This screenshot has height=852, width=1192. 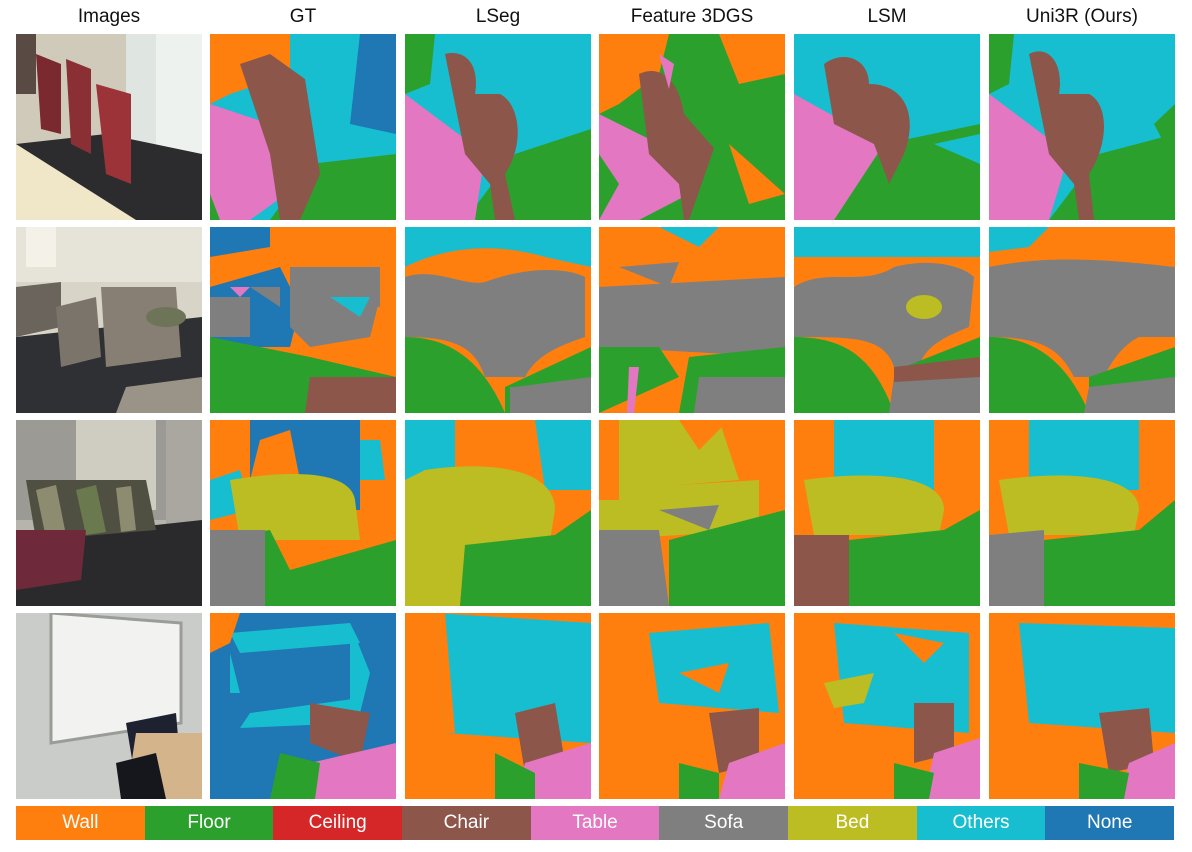 What do you see at coordinates (1110, 823) in the screenshot?
I see `legend-none: None` at bounding box center [1110, 823].